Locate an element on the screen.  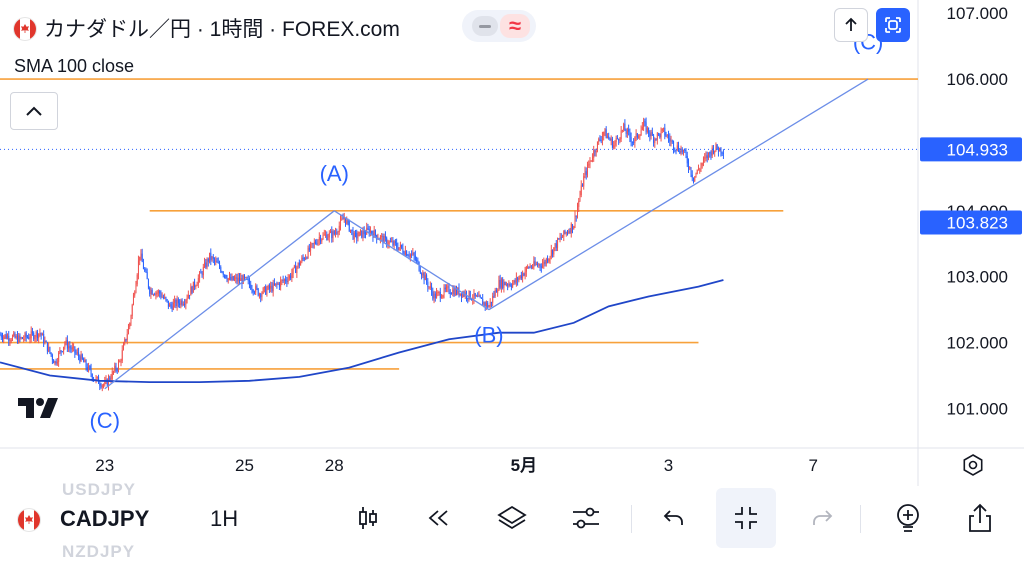
collapse-legend-button is located at coordinates (34, 111).